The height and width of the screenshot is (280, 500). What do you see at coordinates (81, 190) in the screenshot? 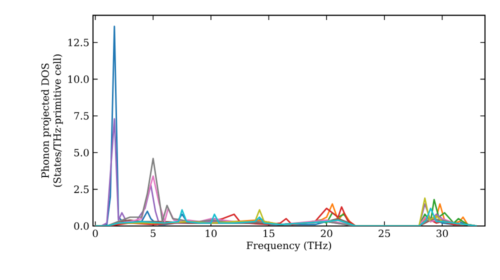
I see `y-tick-label: 2.5` at bounding box center [81, 190].